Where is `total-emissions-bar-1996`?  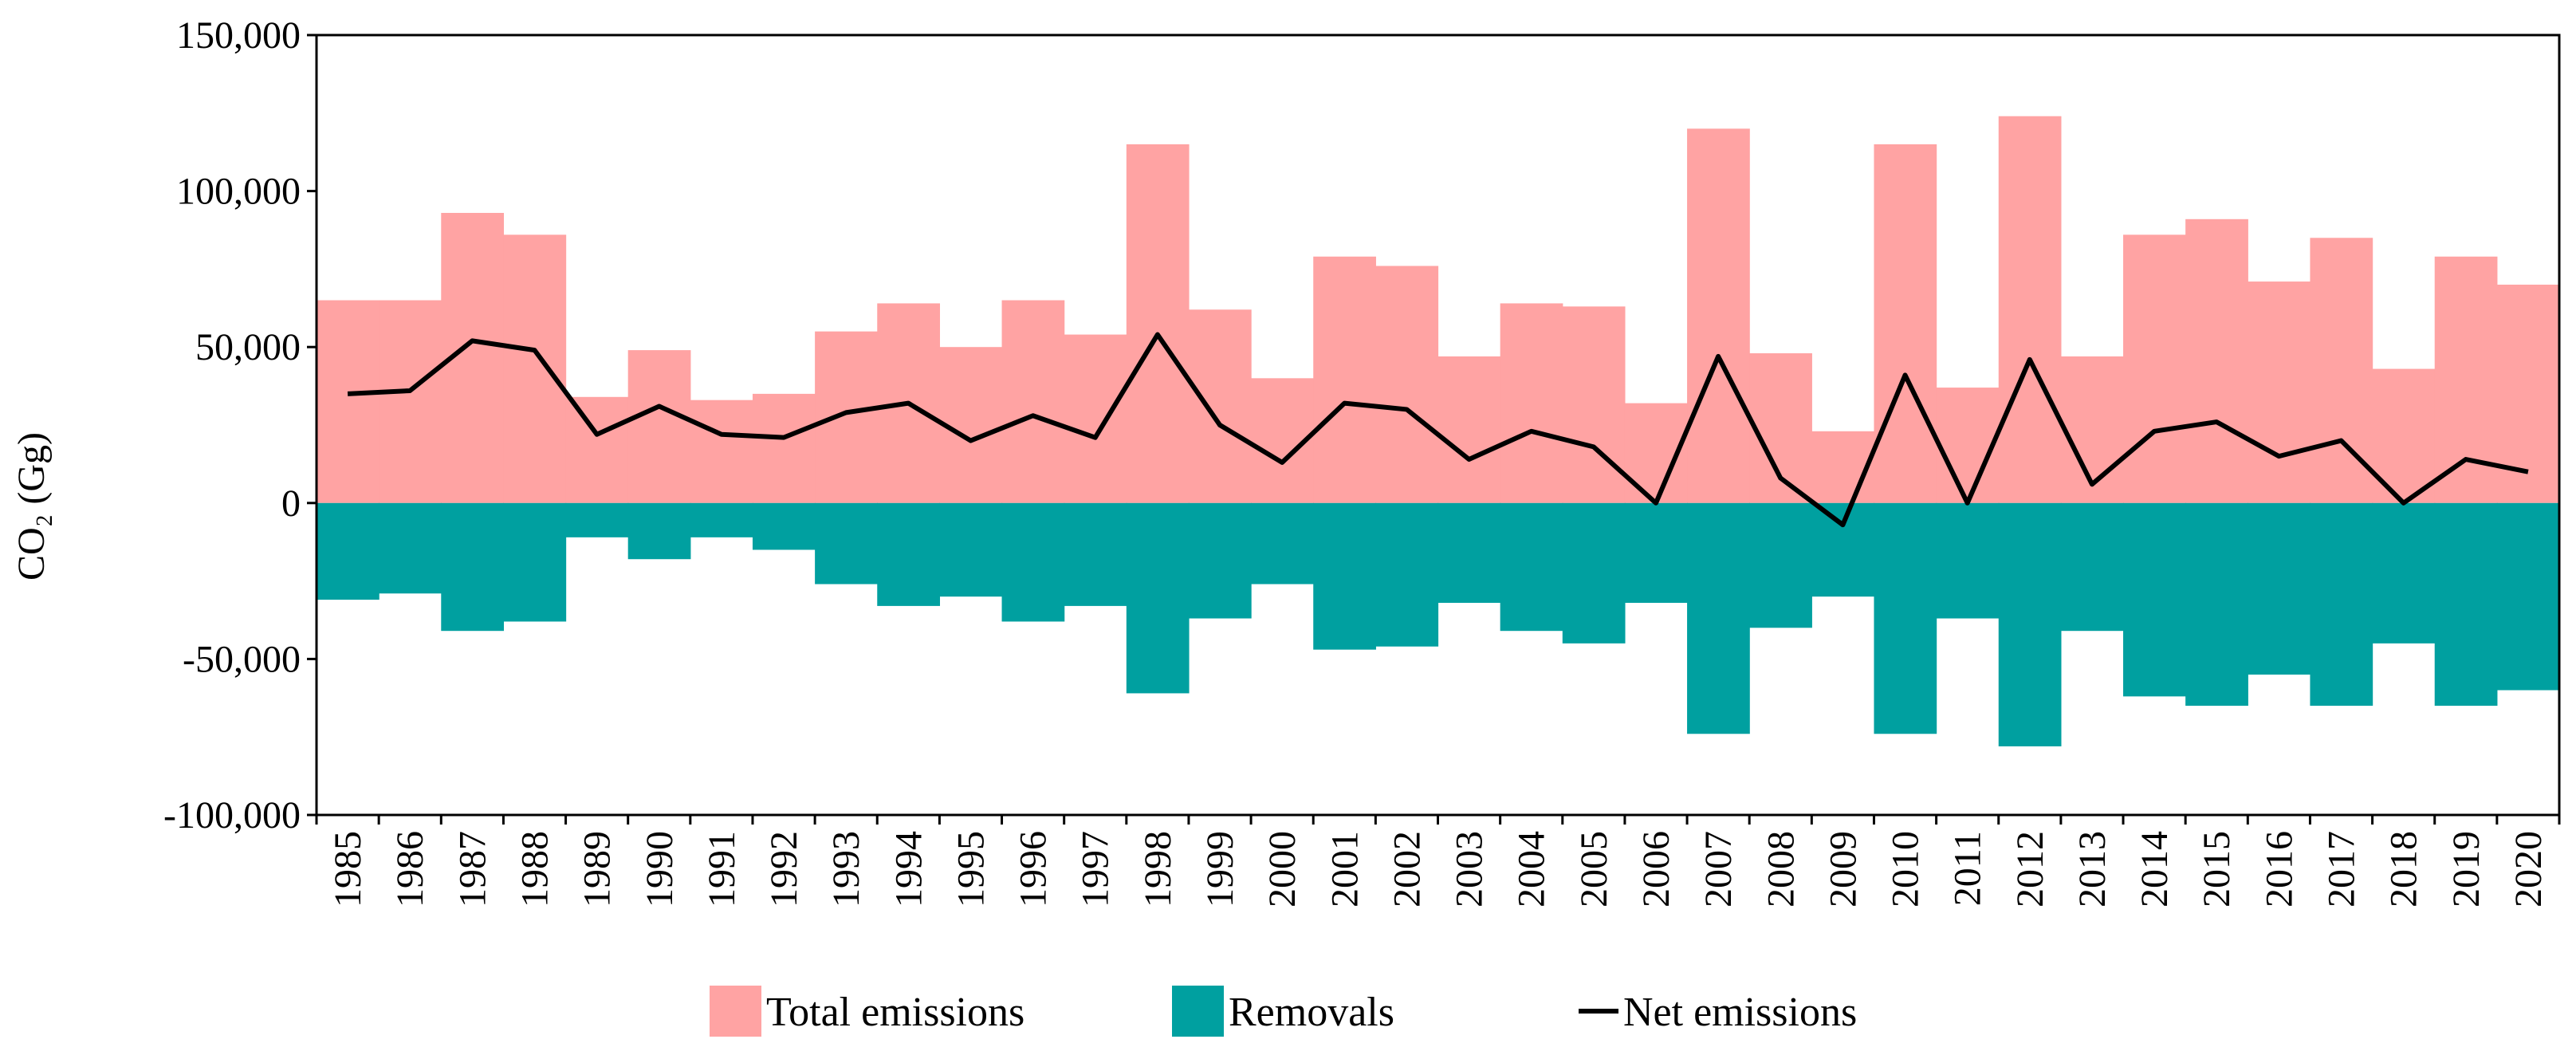
total-emissions-bar-1996 is located at coordinates (1033, 401).